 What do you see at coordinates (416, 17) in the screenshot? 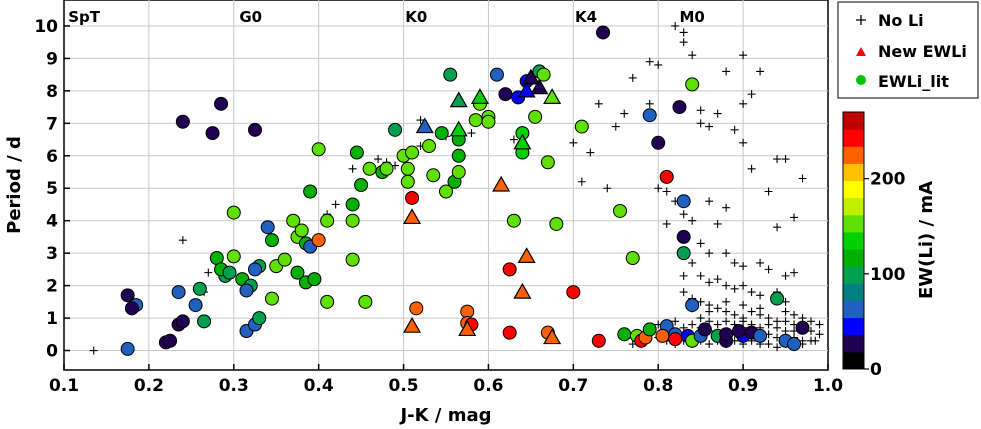
I see `spectral-type-label: K0` at bounding box center [416, 17].